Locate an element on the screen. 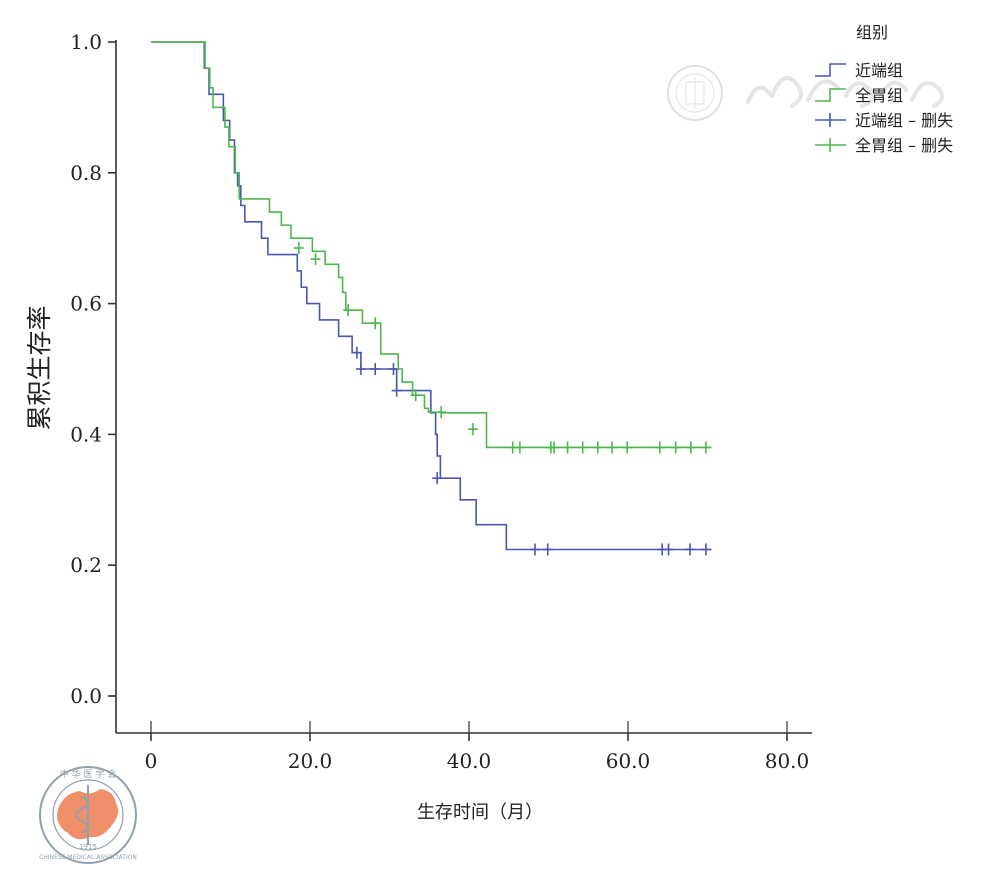 This screenshot has height=881, width=1008. y-axis-title: 累积生存率 is located at coordinates (39, 367).